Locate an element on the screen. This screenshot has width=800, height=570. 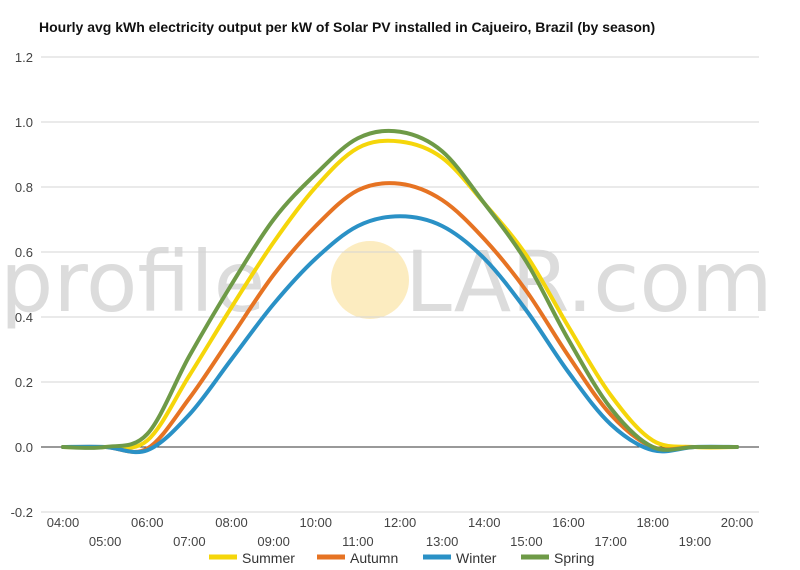
x-tick-label: 16:00 is located at coordinates (568, 522).